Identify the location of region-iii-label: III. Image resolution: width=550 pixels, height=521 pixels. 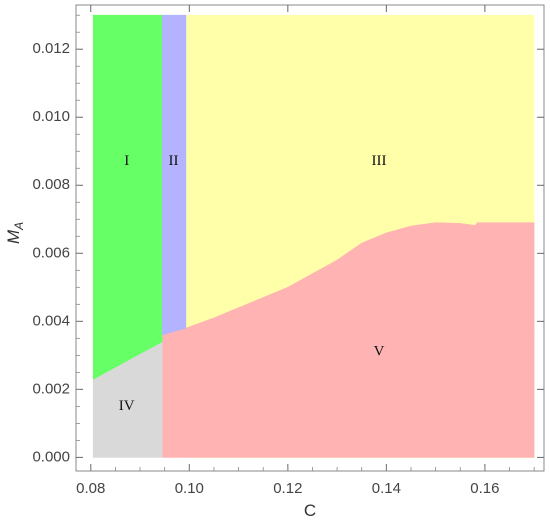
(379, 161).